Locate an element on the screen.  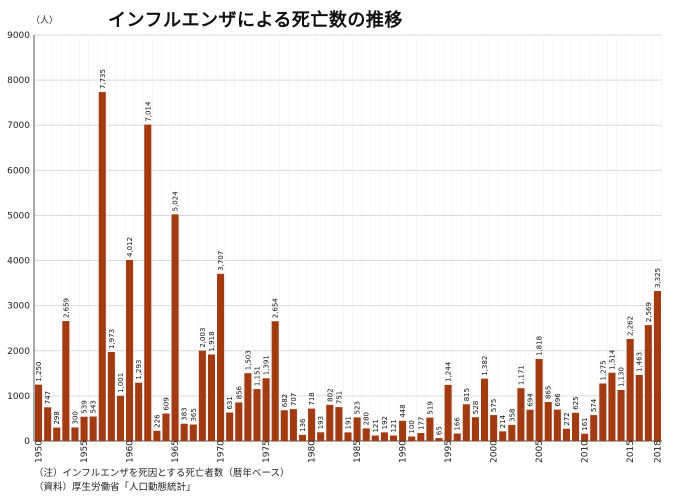
data-label: 298 is located at coordinates (57, 417).